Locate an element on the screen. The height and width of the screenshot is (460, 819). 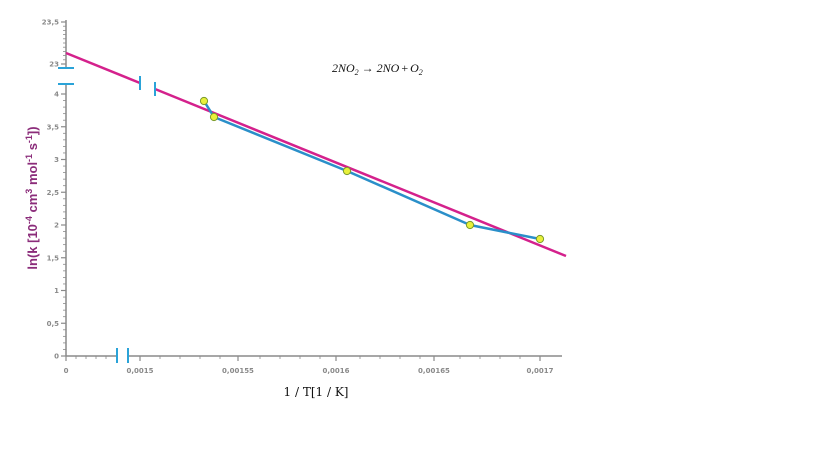
x-tick-label: 0,0017 is located at coordinates (539, 371).